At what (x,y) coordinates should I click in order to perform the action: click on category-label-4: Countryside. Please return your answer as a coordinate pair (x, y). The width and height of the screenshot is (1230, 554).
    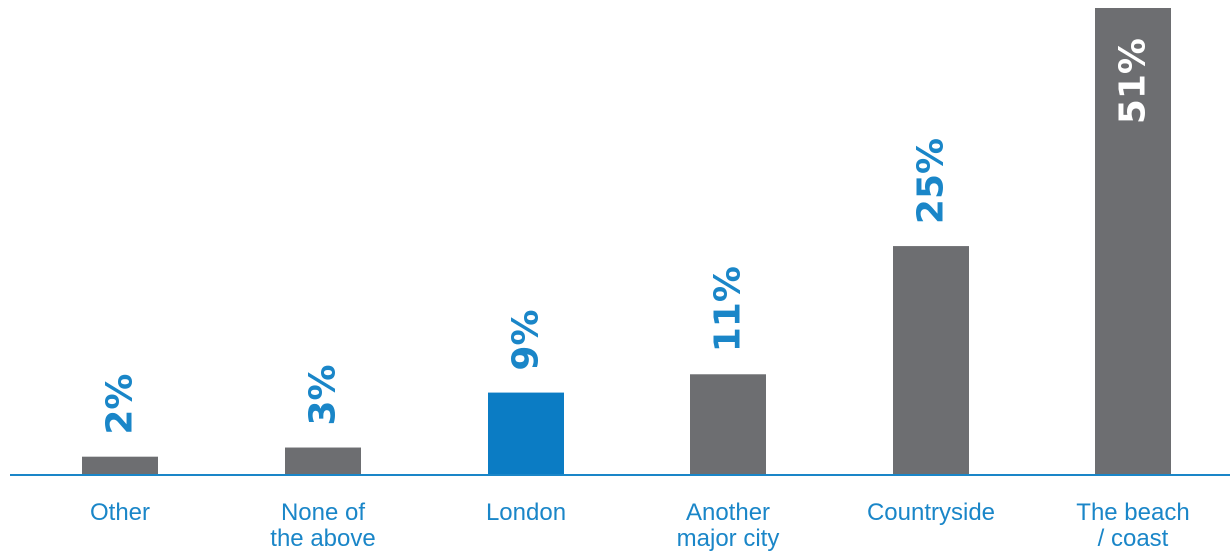
    Looking at the image, I should click on (931, 512).